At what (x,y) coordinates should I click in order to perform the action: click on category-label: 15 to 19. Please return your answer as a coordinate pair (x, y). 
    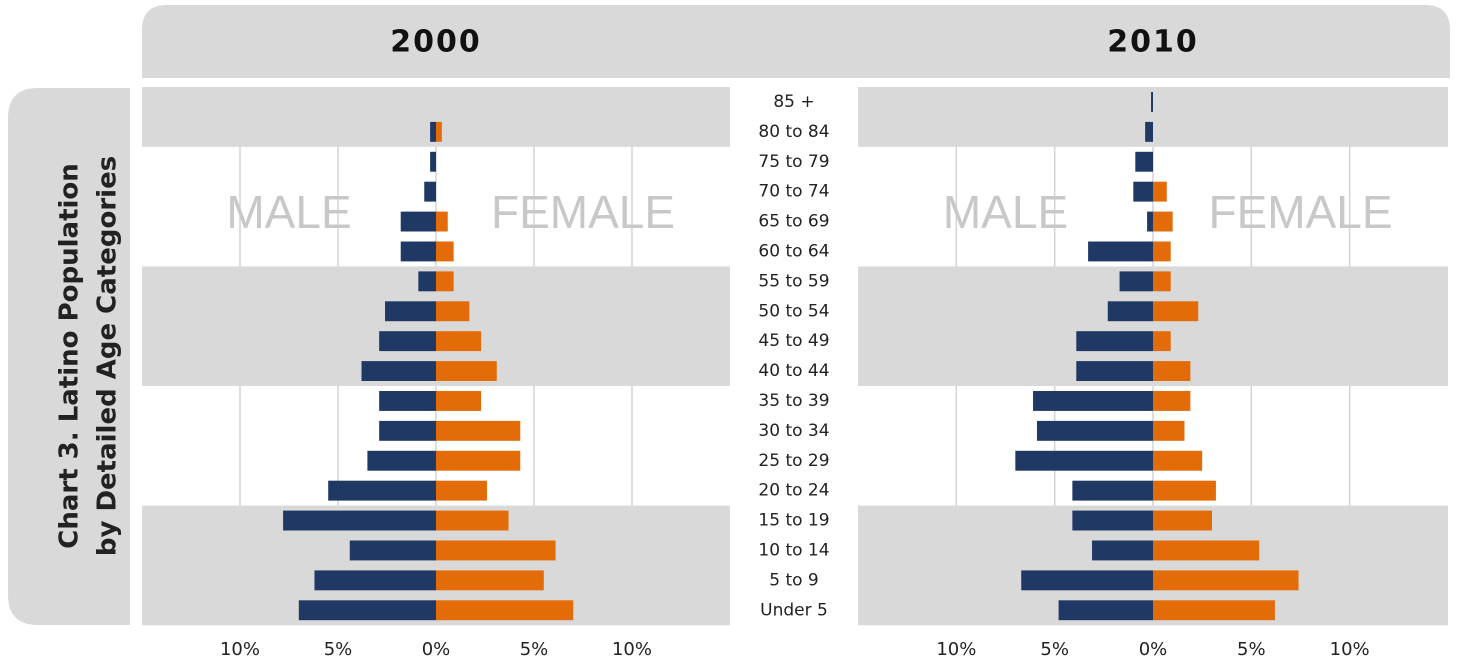
    Looking at the image, I should click on (793, 521).